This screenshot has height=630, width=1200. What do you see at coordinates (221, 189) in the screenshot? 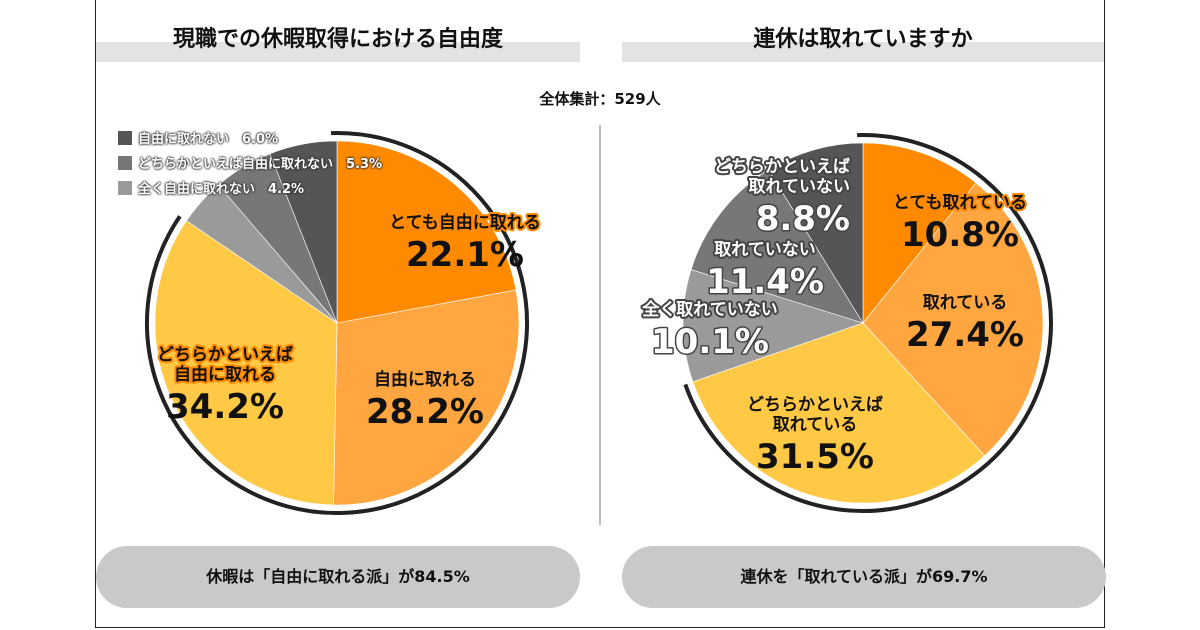
I see `legend-label: 全く自由に取れない 4.2%` at bounding box center [221, 189].